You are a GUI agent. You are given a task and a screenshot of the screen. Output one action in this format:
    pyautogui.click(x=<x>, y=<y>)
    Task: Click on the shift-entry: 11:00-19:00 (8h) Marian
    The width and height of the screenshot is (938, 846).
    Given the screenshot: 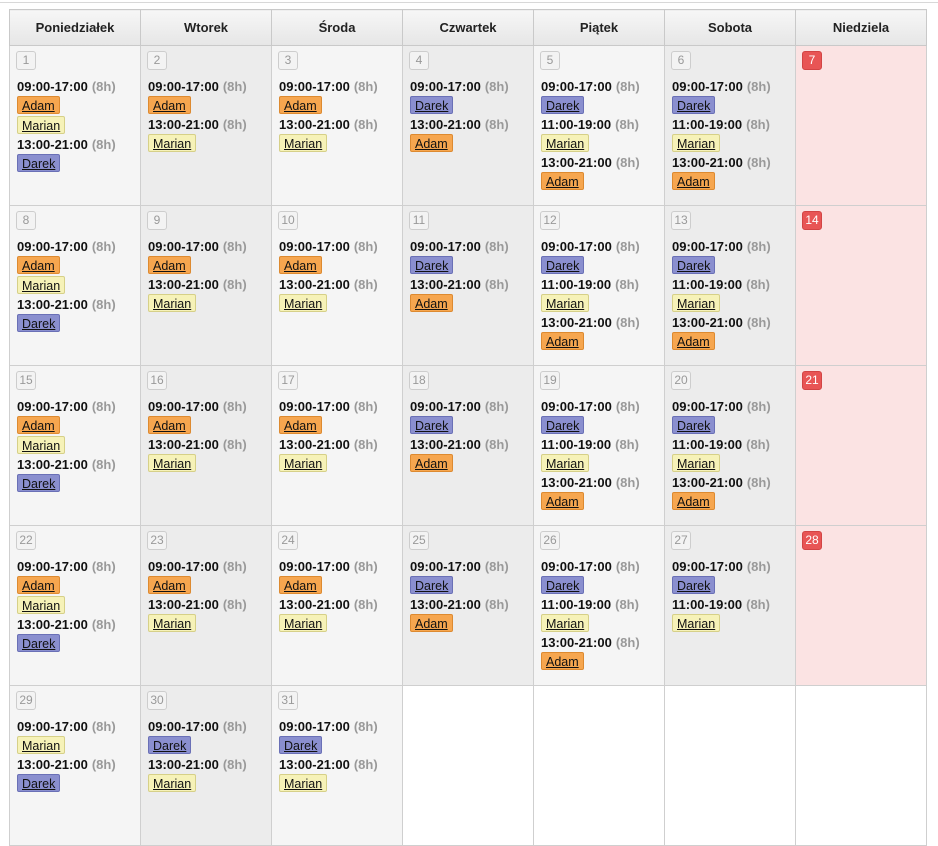 What is the action you would take?
    pyautogui.click(x=732, y=294)
    